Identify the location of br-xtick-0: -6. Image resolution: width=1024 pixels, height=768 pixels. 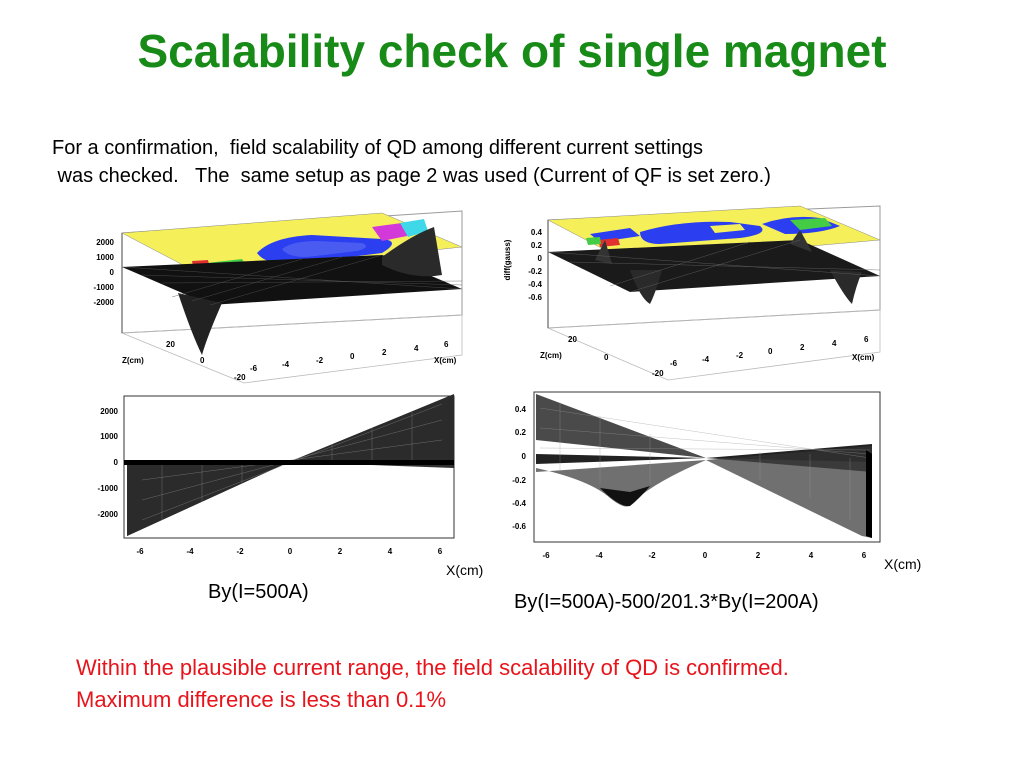
(546, 555).